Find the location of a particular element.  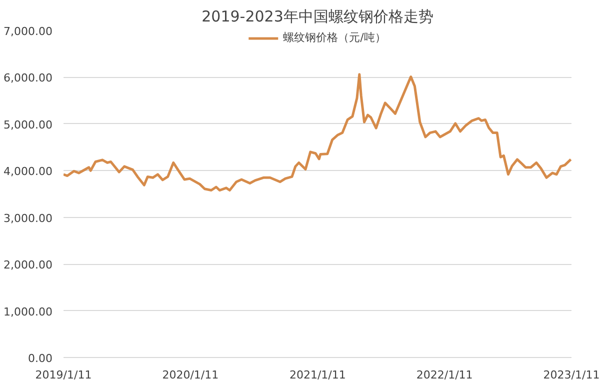

y-tick-label: 4,000.00 is located at coordinates (28, 171).